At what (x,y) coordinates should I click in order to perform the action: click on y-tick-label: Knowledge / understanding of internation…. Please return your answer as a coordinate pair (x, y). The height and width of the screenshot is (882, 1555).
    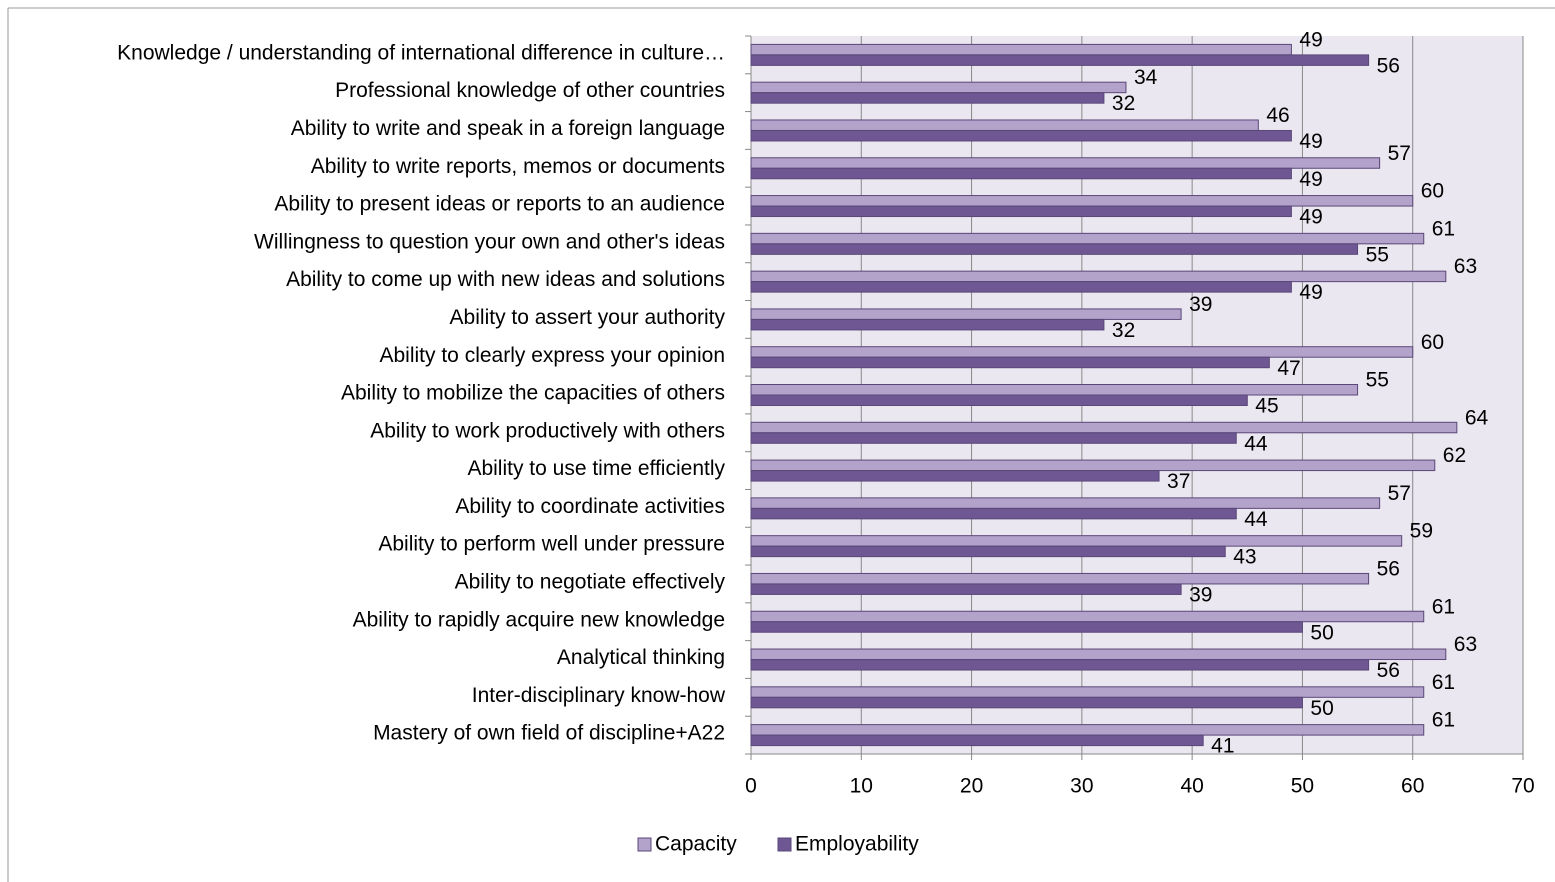
    Looking at the image, I should click on (421, 52).